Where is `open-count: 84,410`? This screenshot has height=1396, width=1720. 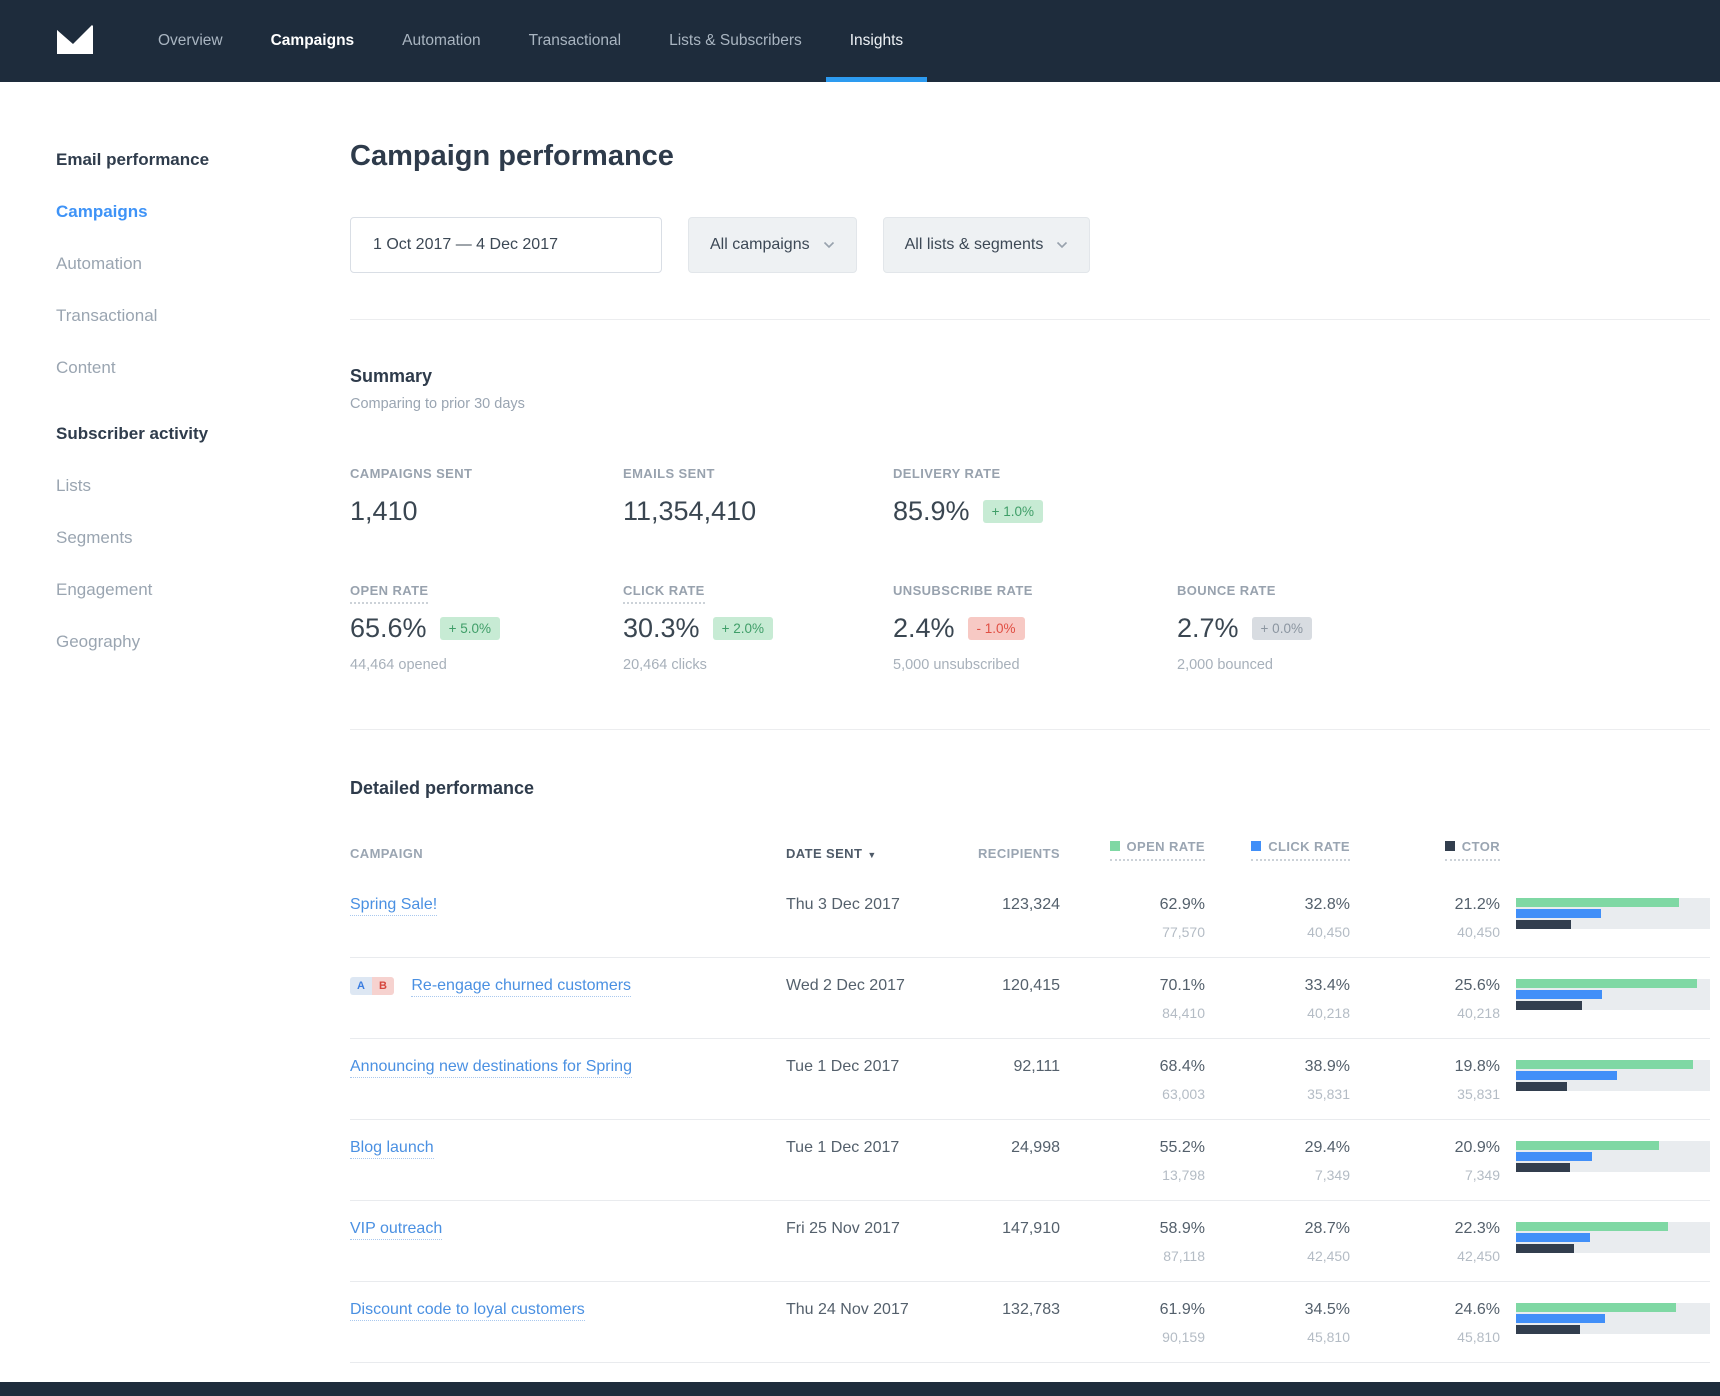 open-count: 84,410 is located at coordinates (1183, 1013).